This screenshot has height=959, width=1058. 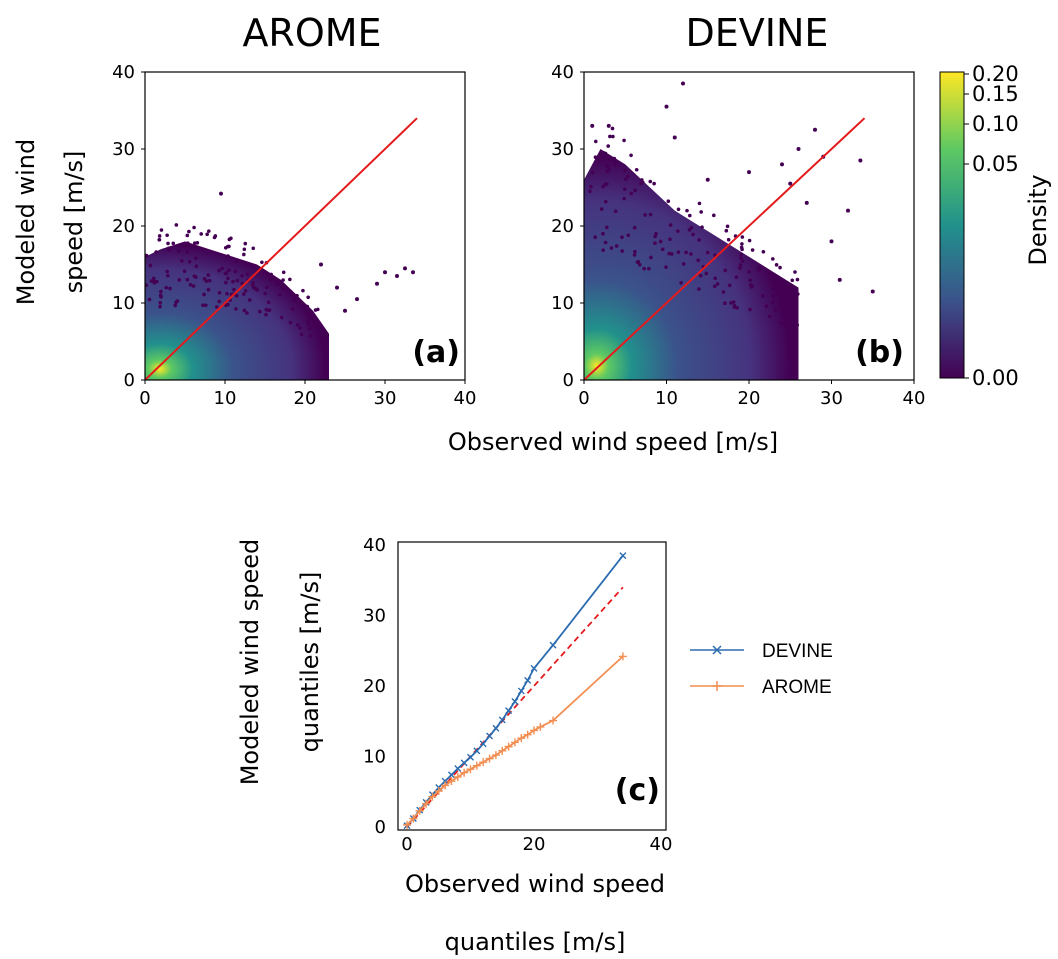 I want to click on panel-b-ticks: 0 10 20 30 40 0 10 20 30 40, so click(x=738, y=235).